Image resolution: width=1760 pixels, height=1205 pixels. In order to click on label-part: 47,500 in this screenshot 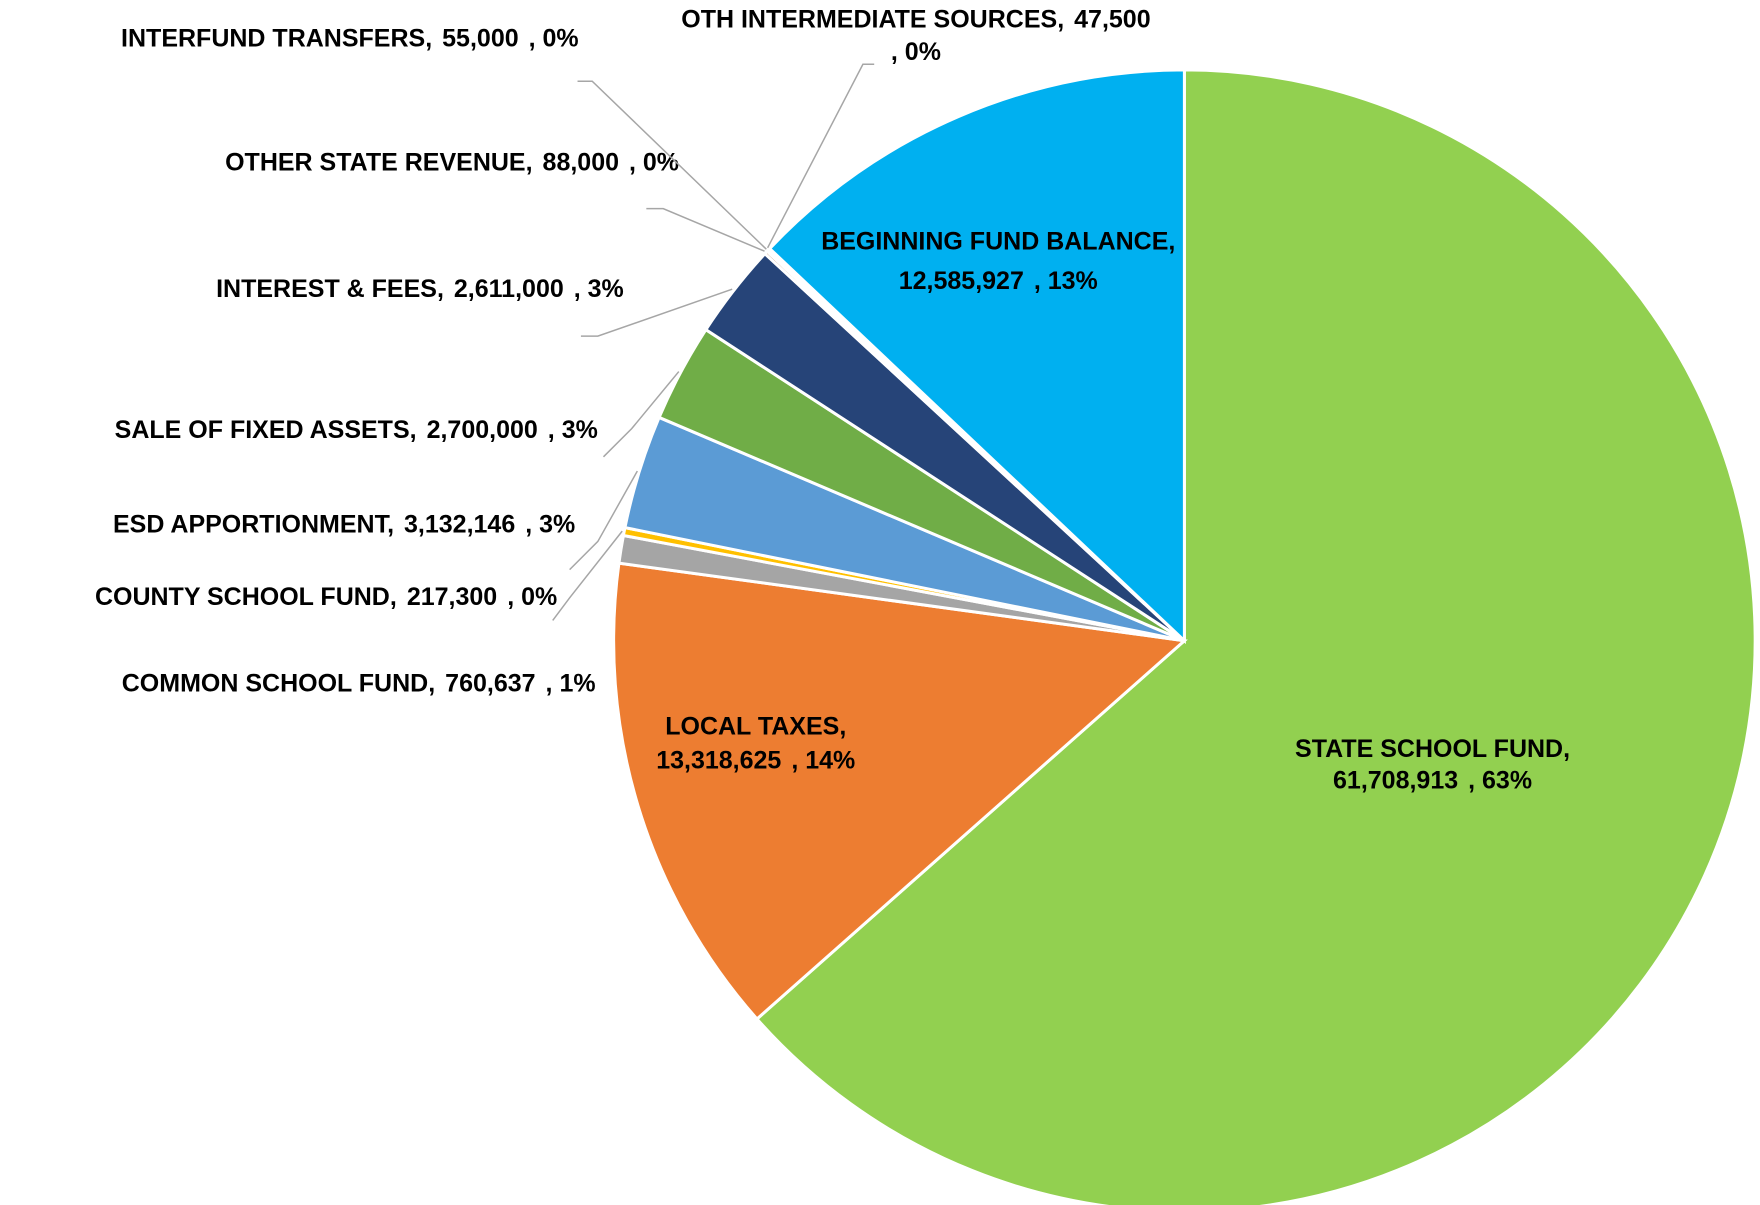, I will do `click(1112, 19)`.